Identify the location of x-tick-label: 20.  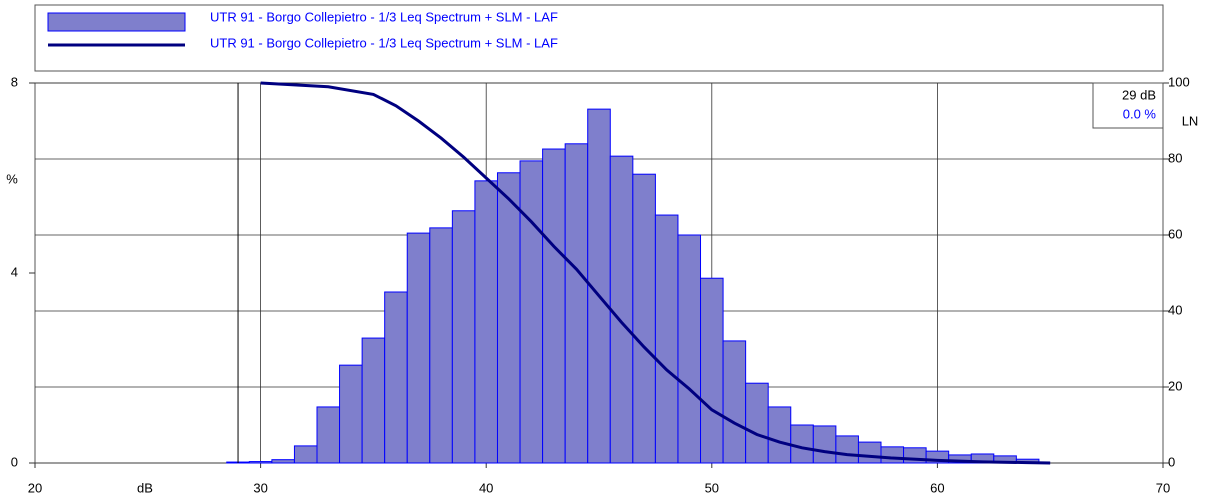
(35, 487).